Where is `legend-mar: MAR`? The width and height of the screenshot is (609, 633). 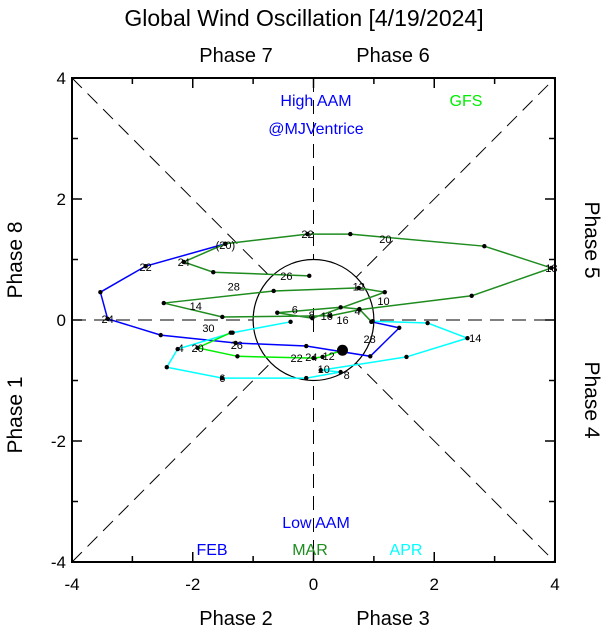 legend-mar: MAR is located at coordinates (310, 550).